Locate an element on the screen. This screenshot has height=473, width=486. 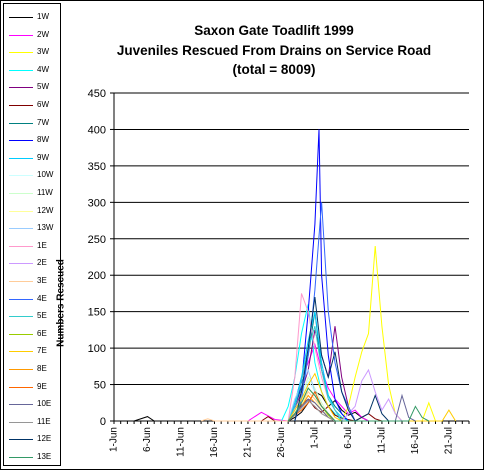
x-tick-label: 1-Jul is located at coordinates (315, 438).